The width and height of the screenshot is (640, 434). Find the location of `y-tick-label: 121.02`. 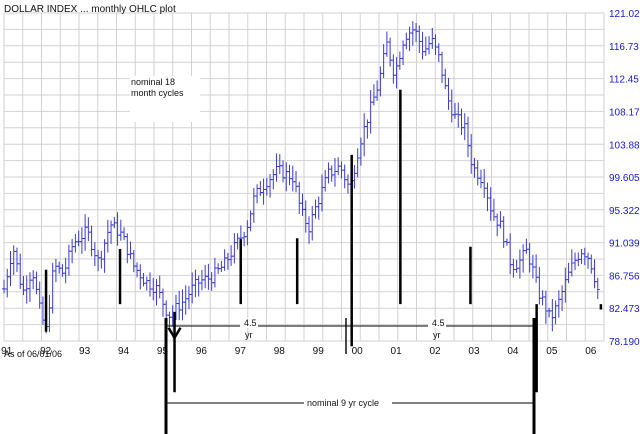

y-tick-label: 121.02 is located at coordinates (624, 14).